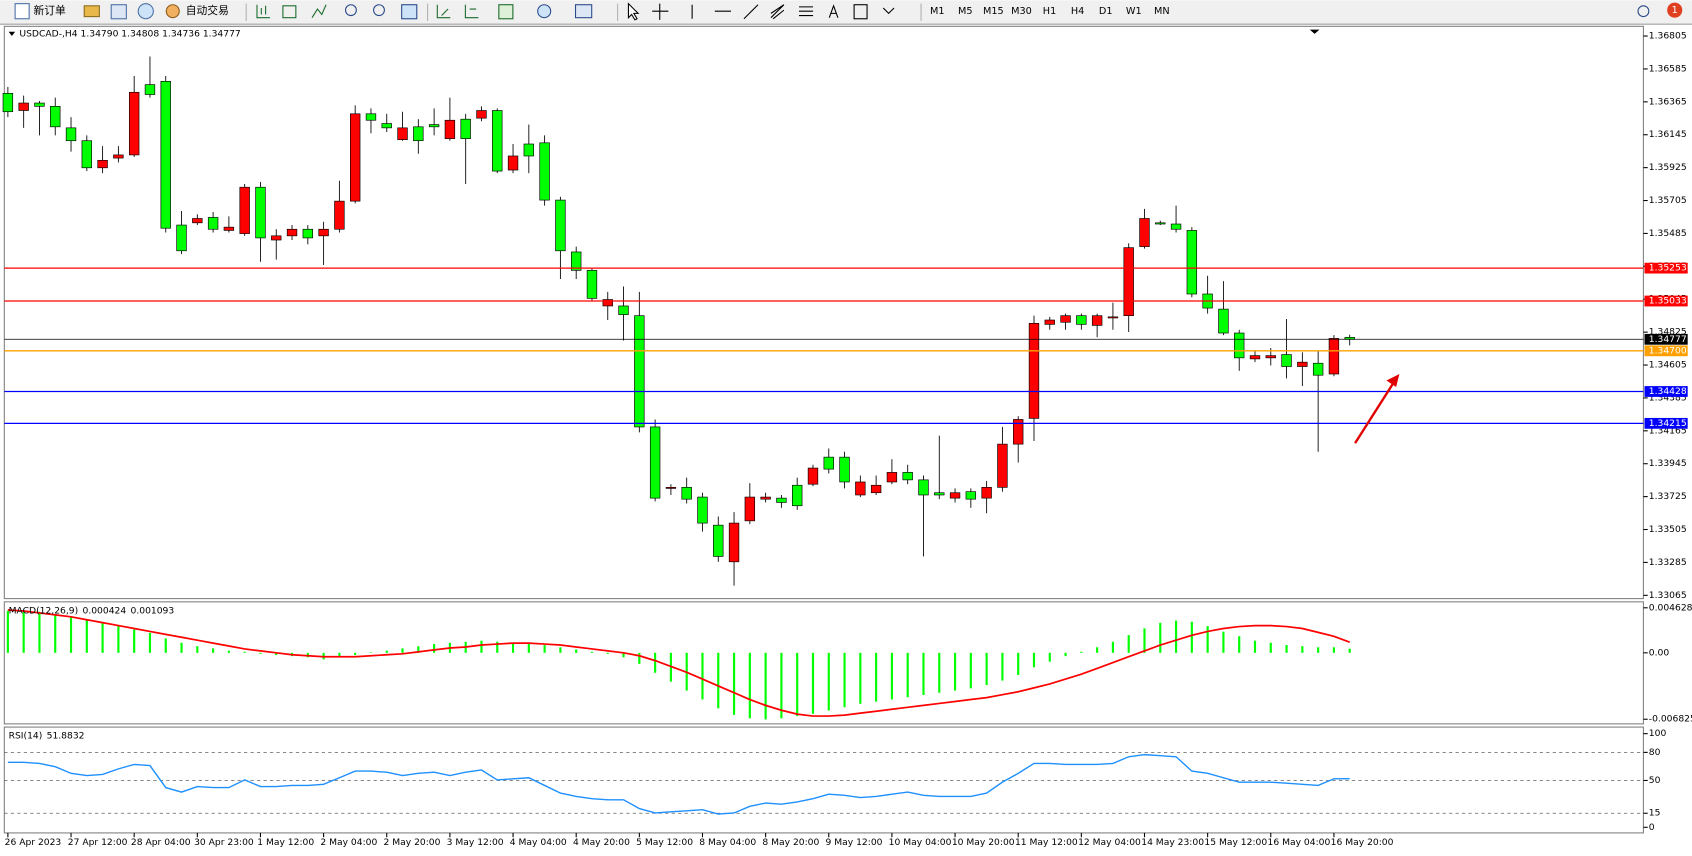 The image size is (1692, 856). Describe the element at coordinates (224, 842) in the screenshot. I see `x-tick-label: 30 Apr 23:00` at that location.